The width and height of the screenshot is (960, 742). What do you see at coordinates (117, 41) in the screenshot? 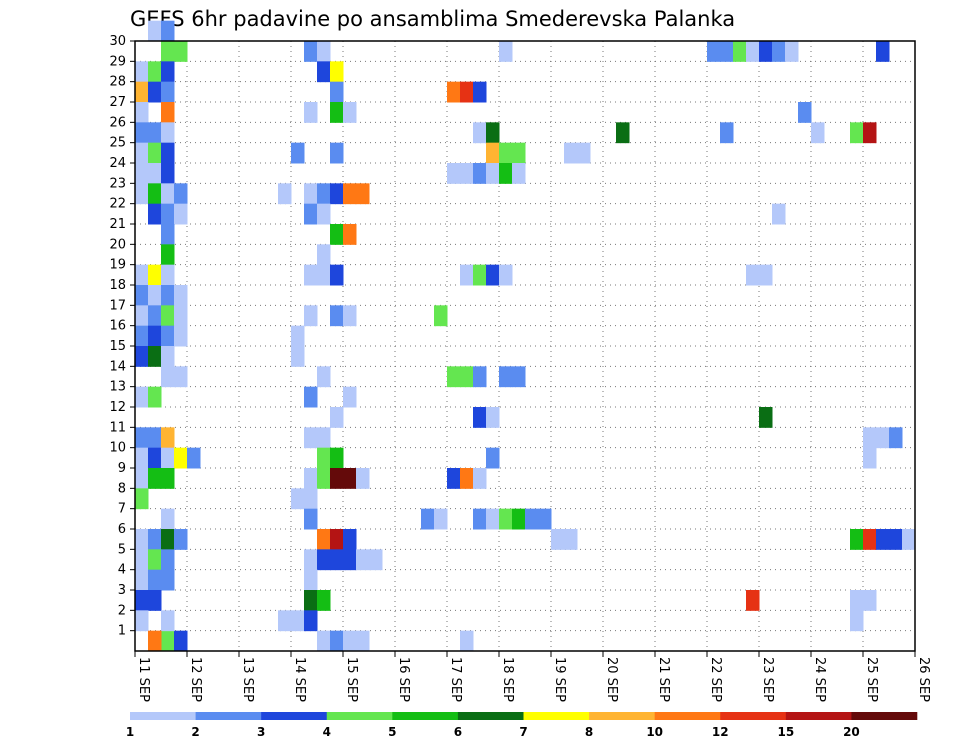
I see `y-tick-label: 30` at bounding box center [117, 41].